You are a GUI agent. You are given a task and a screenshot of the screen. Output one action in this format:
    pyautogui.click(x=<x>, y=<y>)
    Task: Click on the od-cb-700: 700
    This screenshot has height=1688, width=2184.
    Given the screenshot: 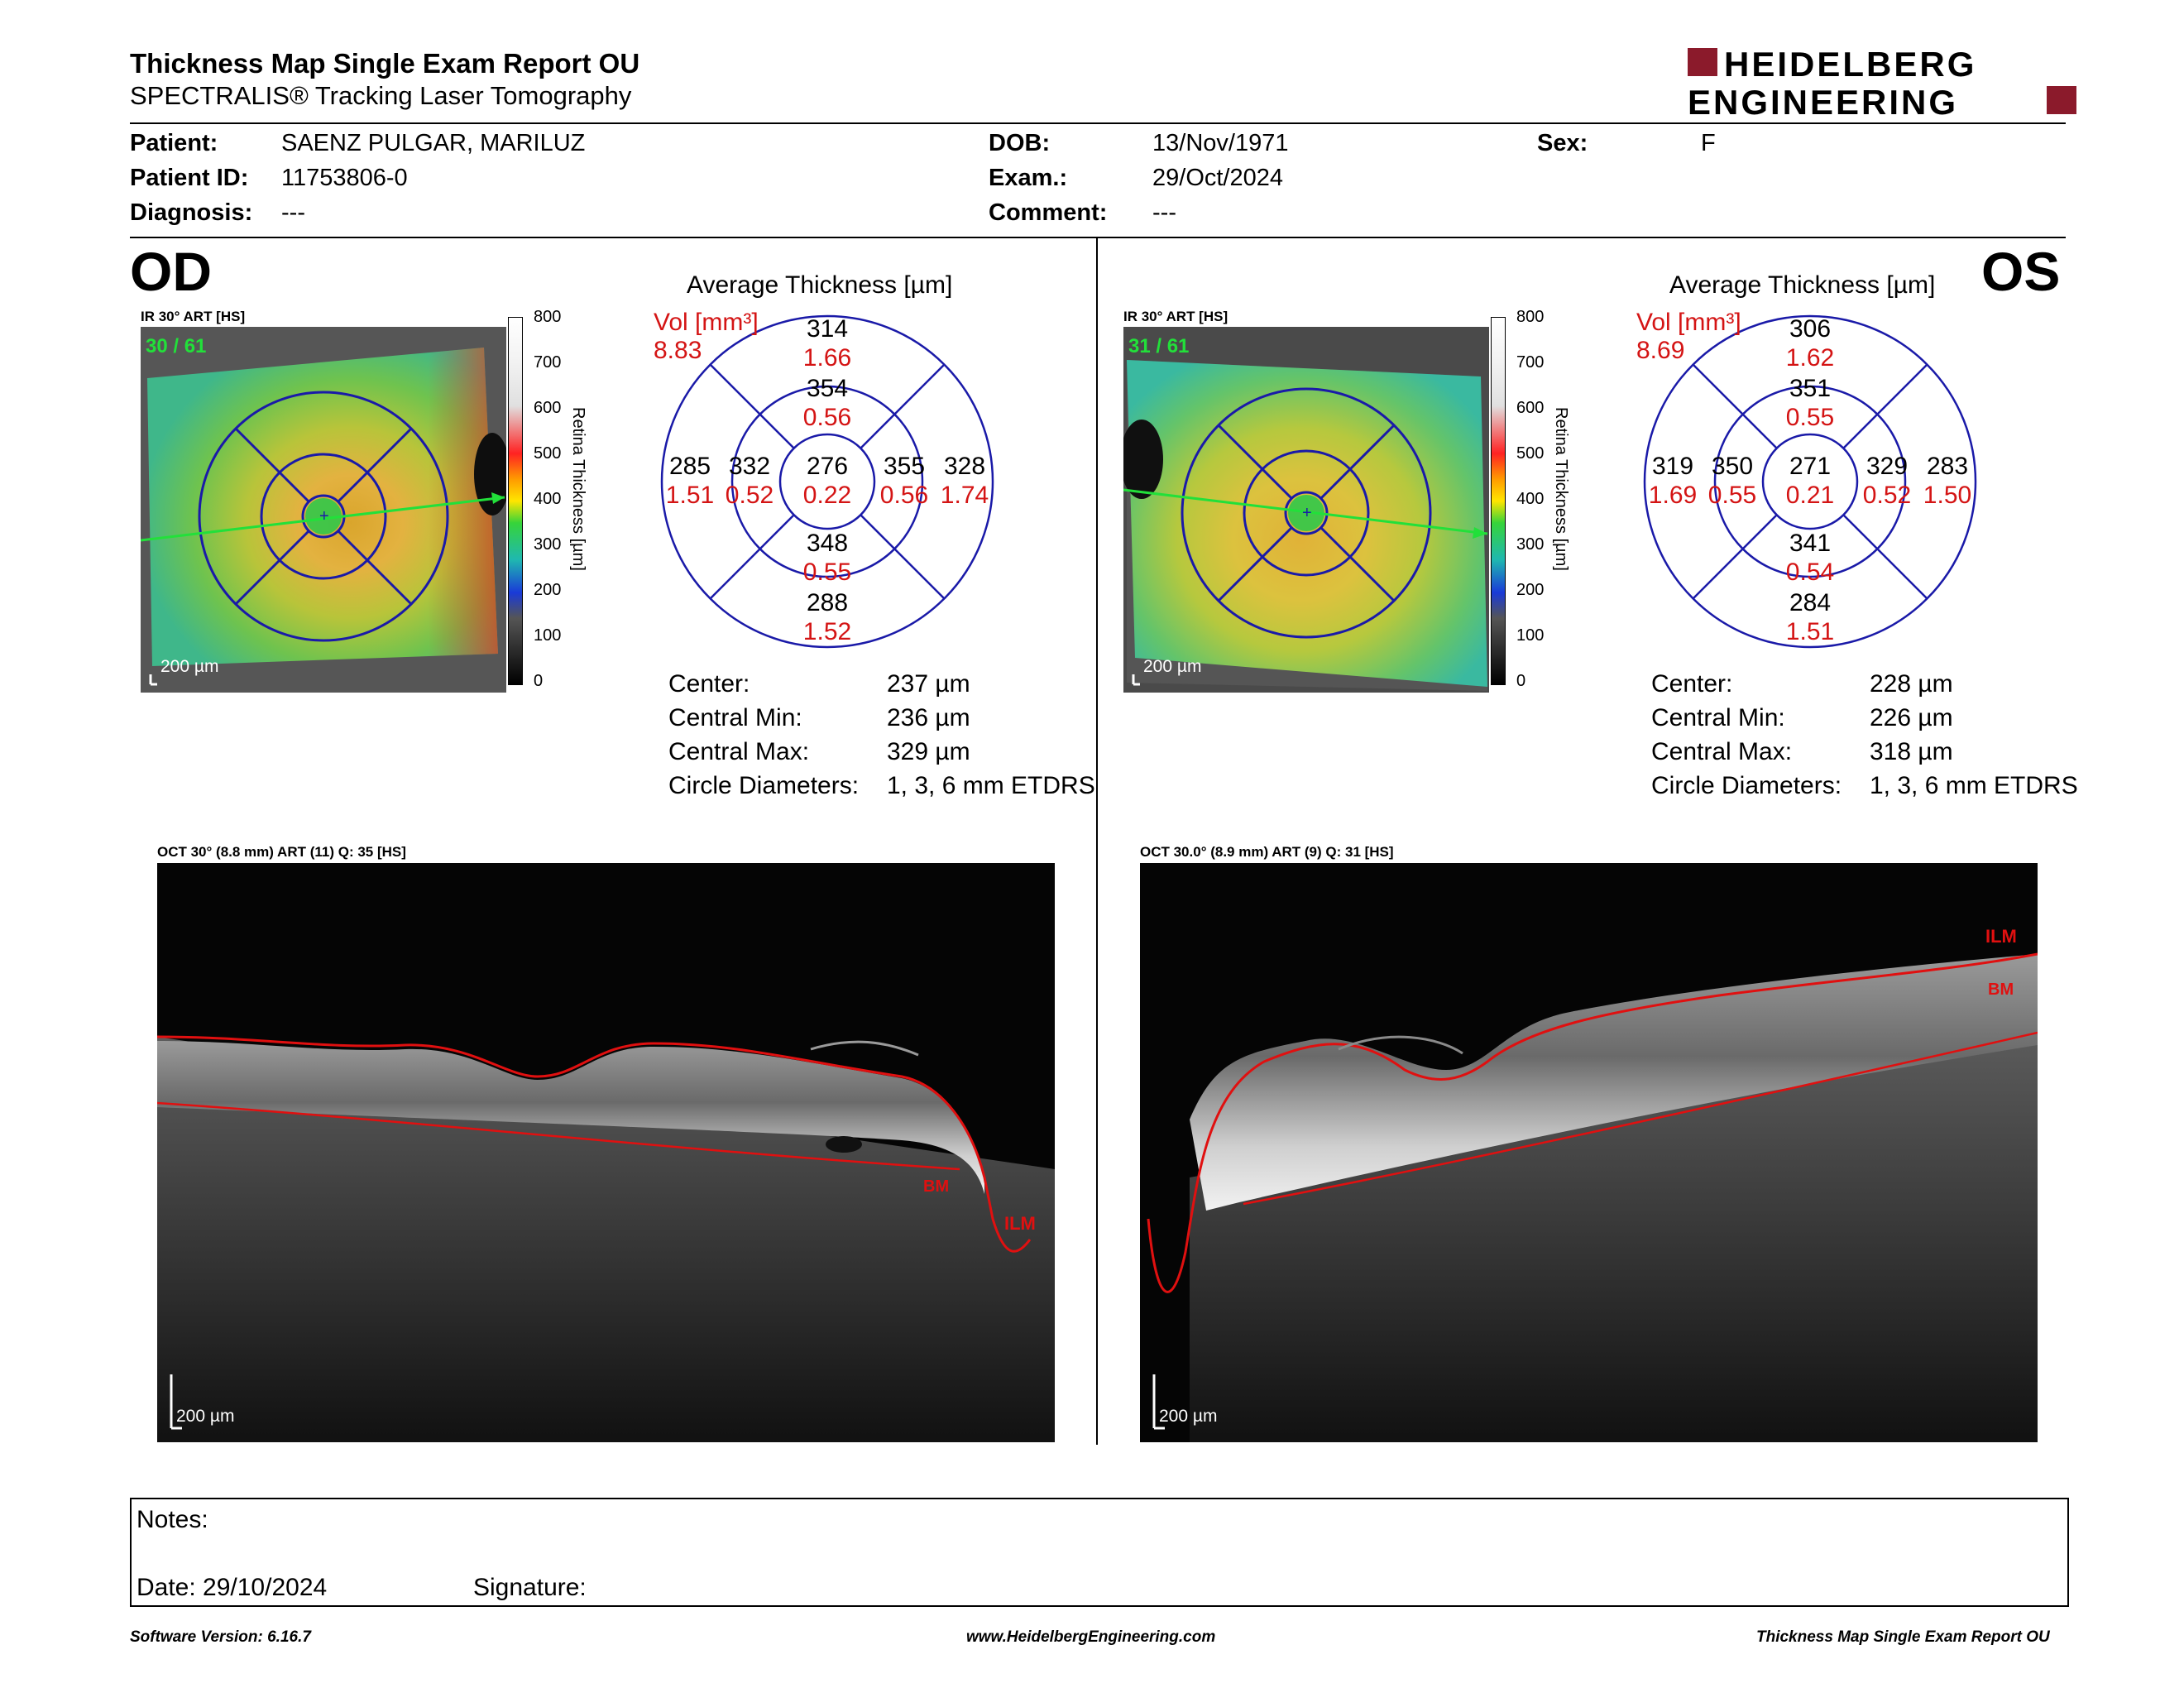 What is the action you would take?
    pyautogui.click(x=548, y=362)
    